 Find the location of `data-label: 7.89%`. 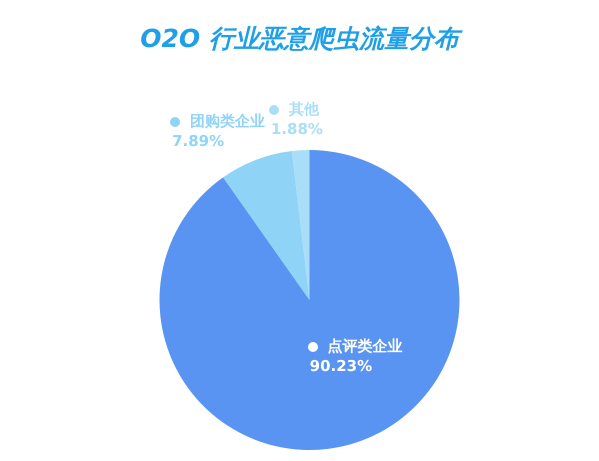

data-label: 7.89% is located at coordinates (198, 141).